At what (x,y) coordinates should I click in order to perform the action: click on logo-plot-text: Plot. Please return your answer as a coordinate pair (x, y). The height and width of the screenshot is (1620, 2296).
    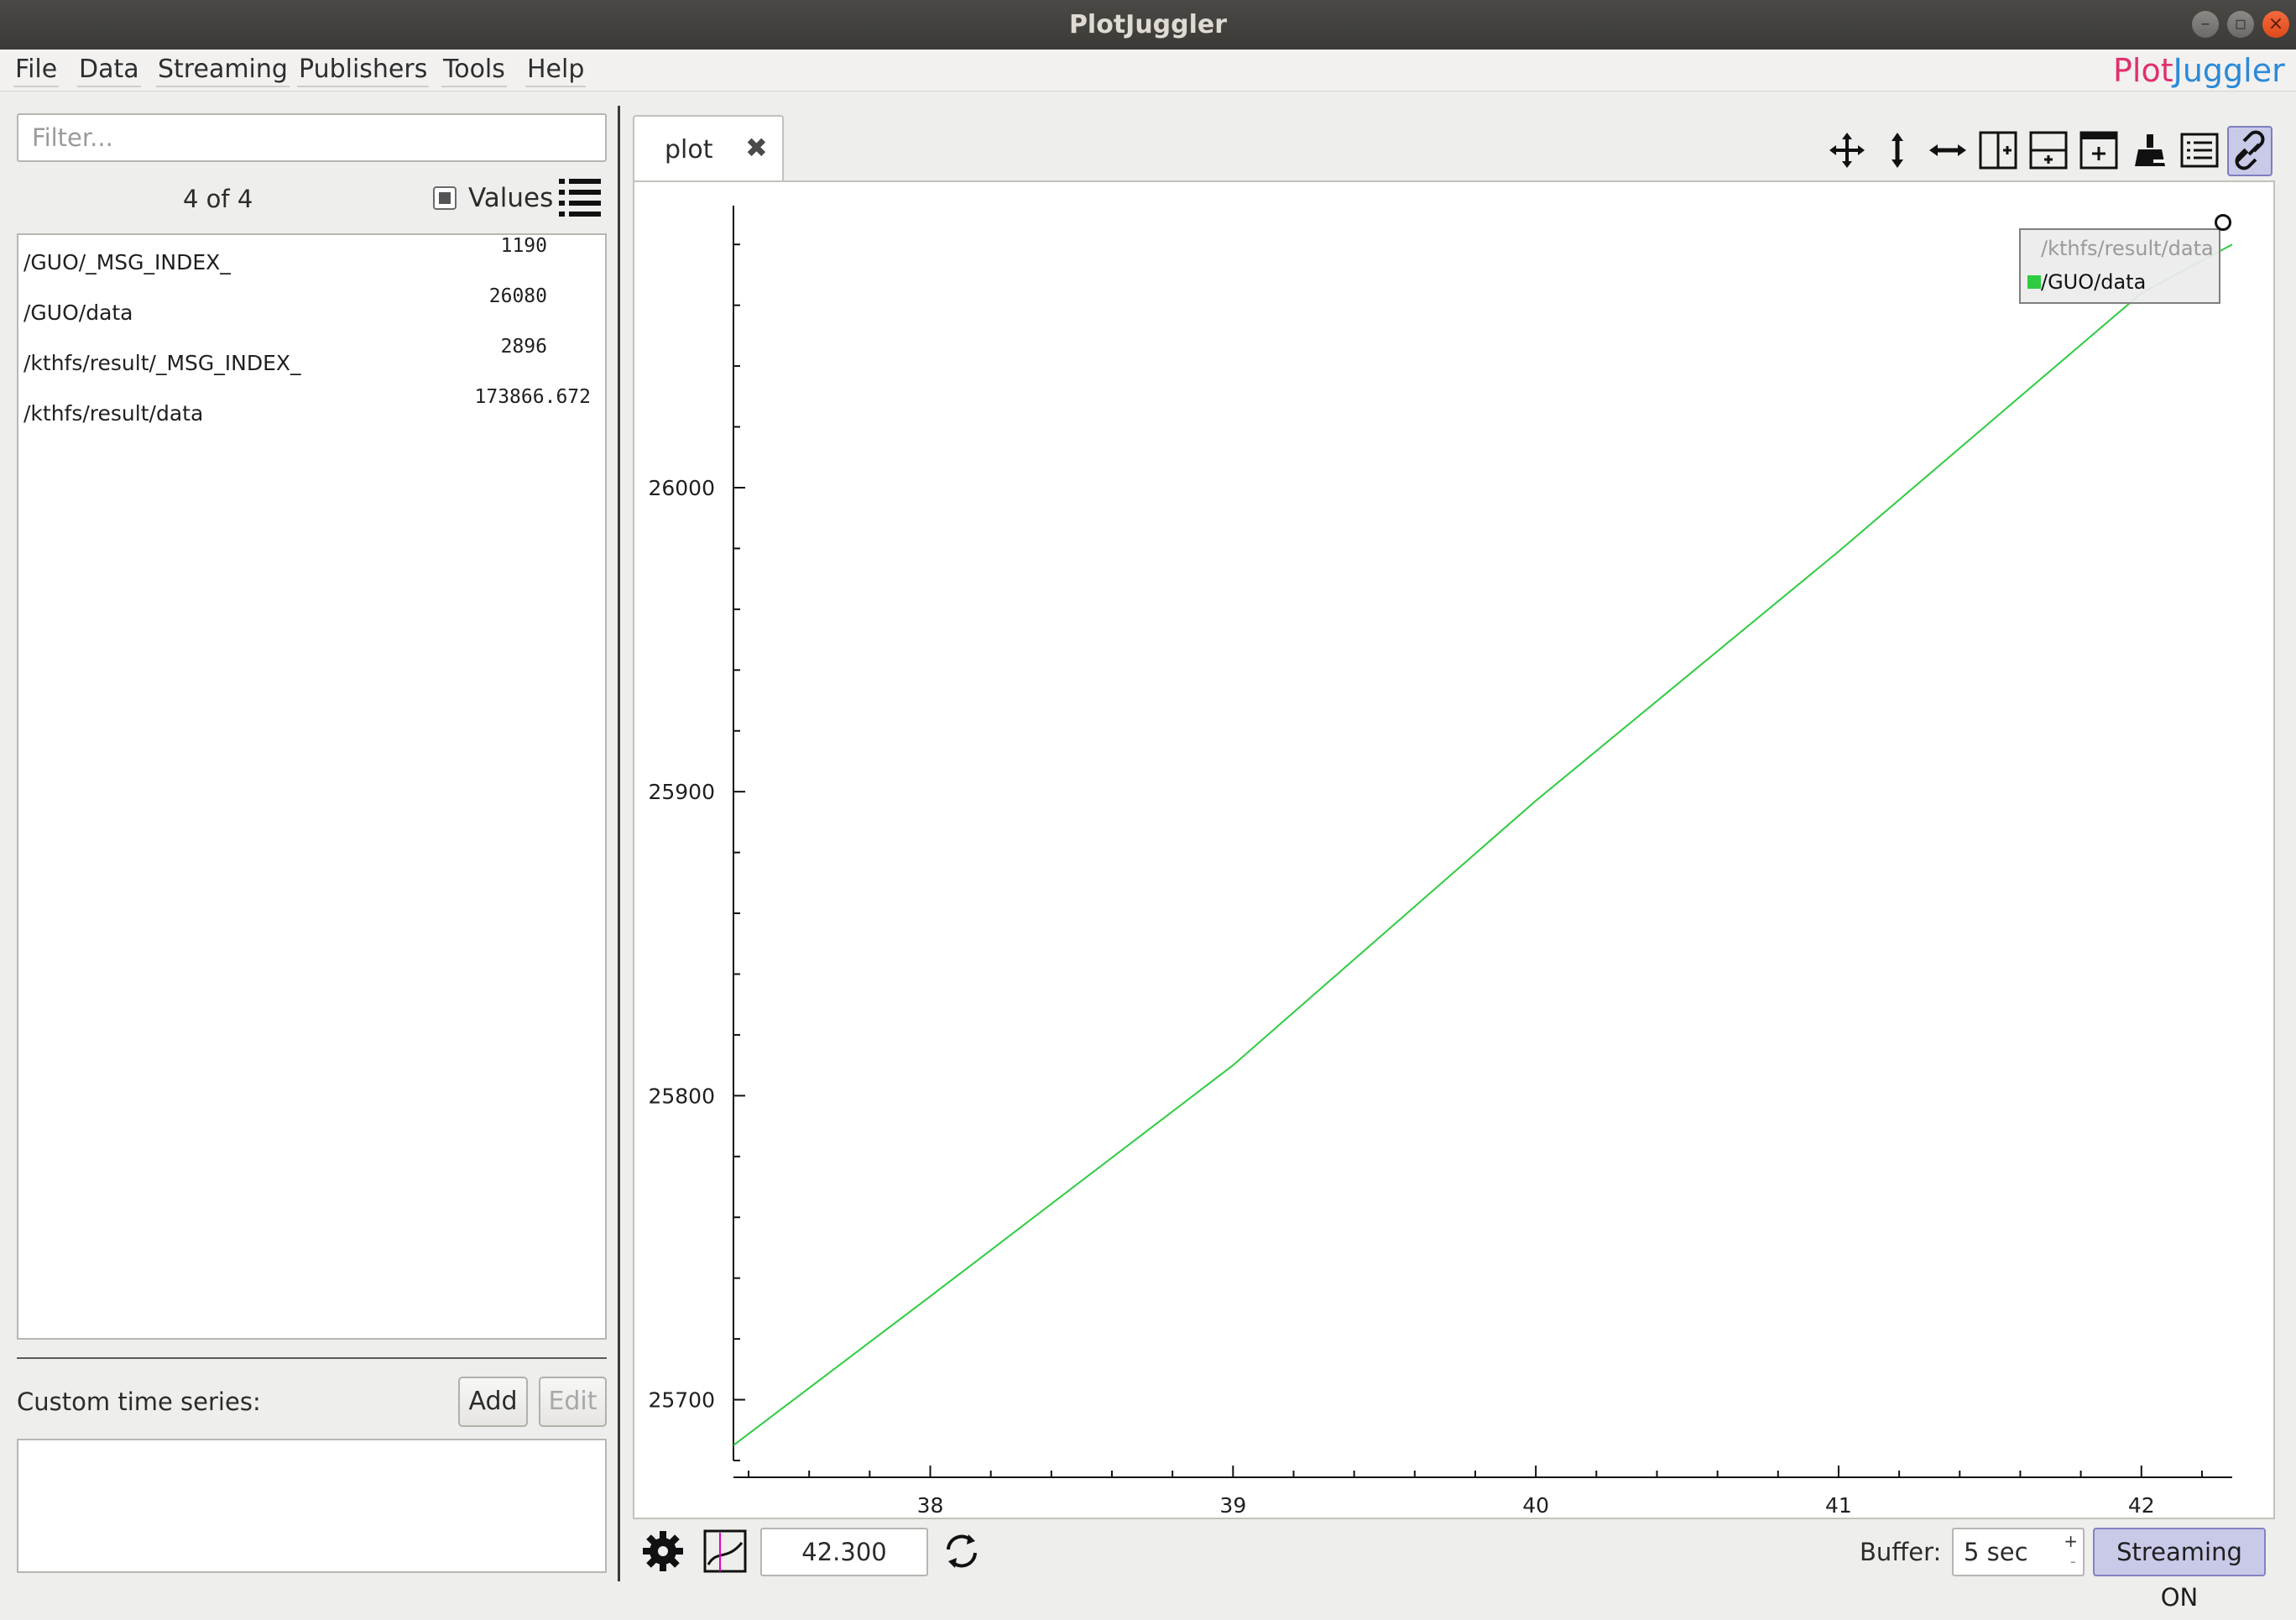
    Looking at the image, I should click on (2143, 70).